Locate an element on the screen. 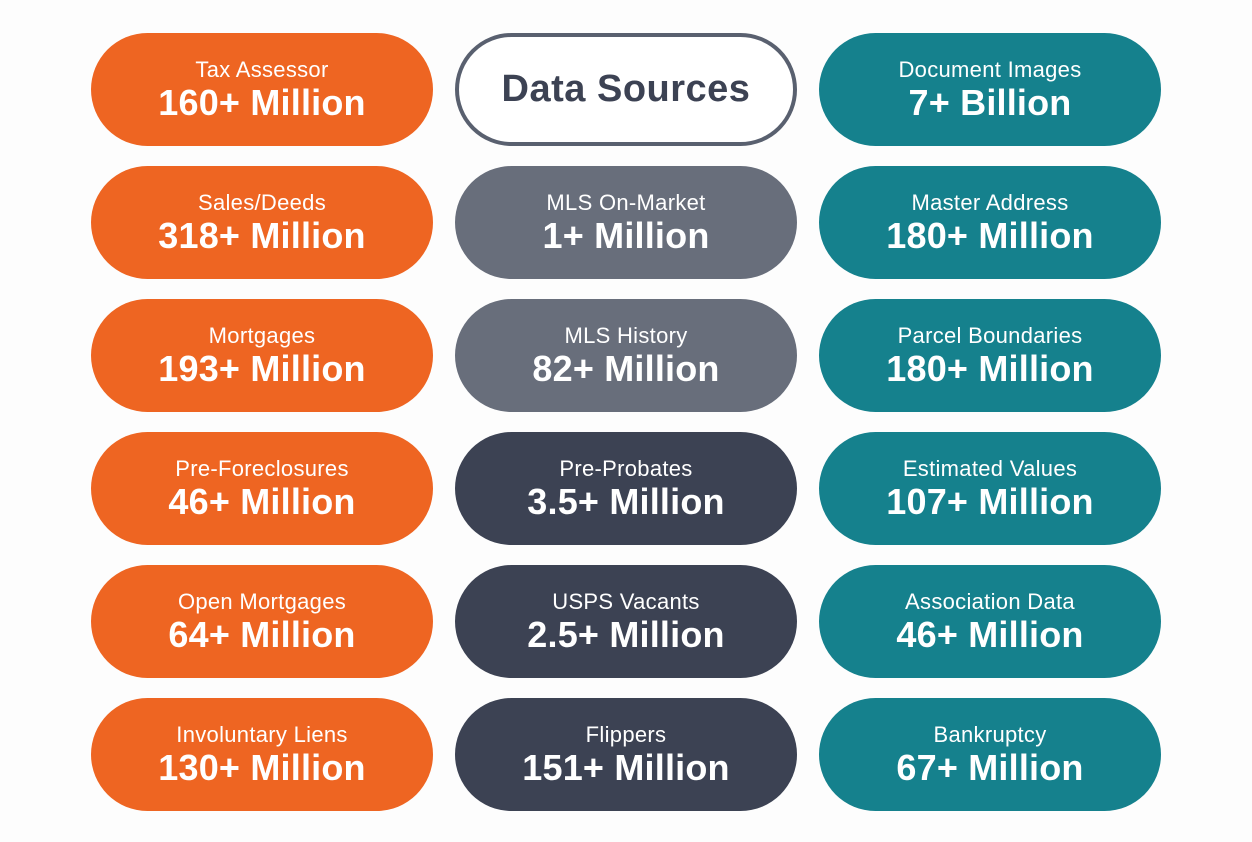  page-title: Data Sources is located at coordinates (626, 89).